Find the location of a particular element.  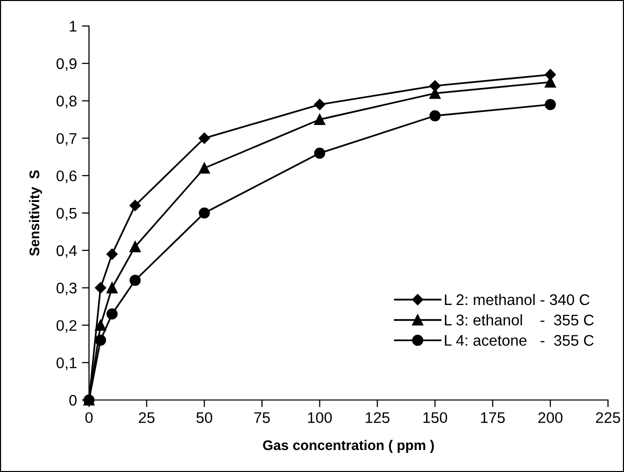

y-tick-label: 0,3 is located at coordinates (66, 289).